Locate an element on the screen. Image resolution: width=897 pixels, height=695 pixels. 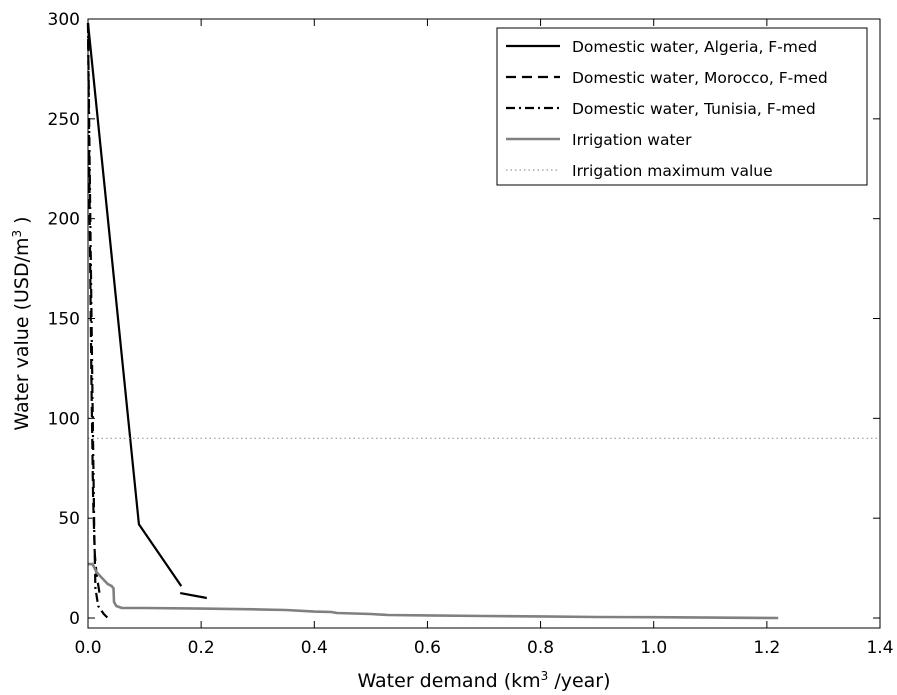
x-axis-label-tail: /year) is located at coordinates (579, 681).